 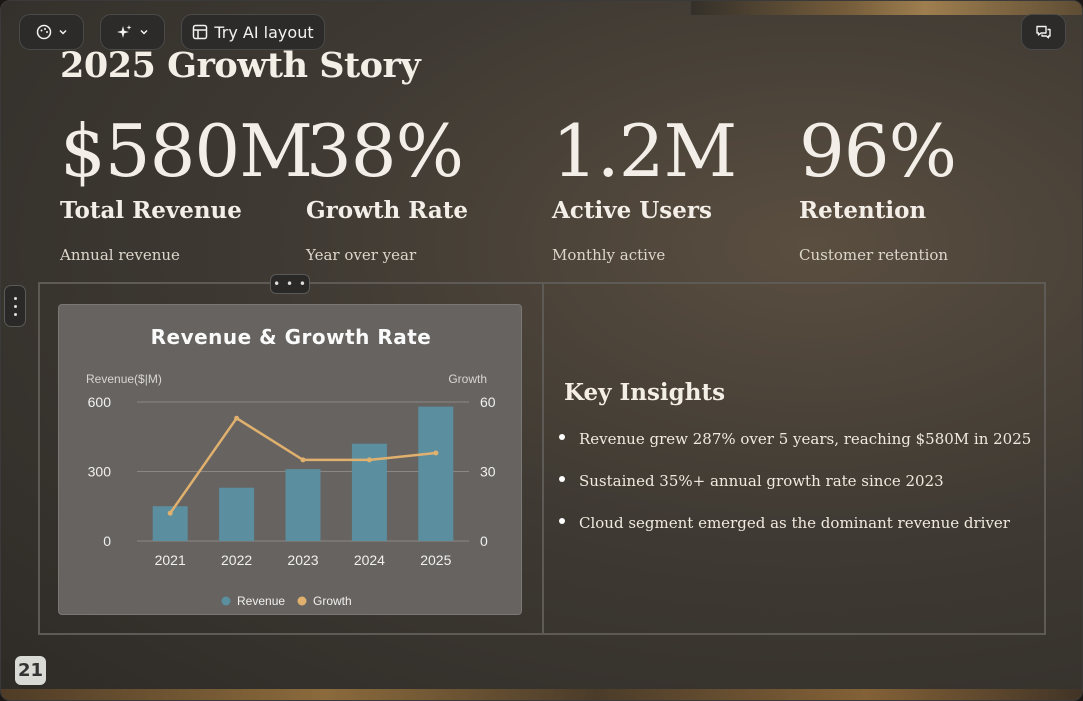 What do you see at coordinates (387, 210) in the screenshot?
I see `metric-label: Growth Rate` at bounding box center [387, 210].